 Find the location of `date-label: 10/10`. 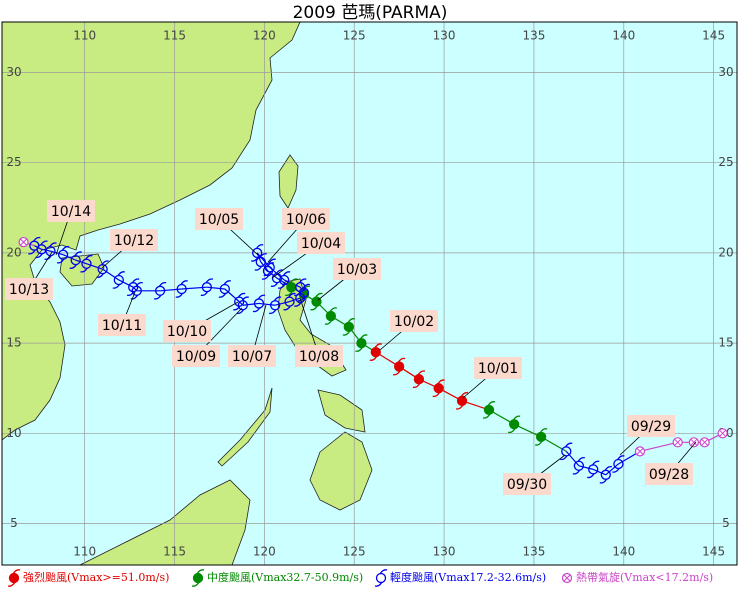

date-label: 10/10 is located at coordinates (187, 332).